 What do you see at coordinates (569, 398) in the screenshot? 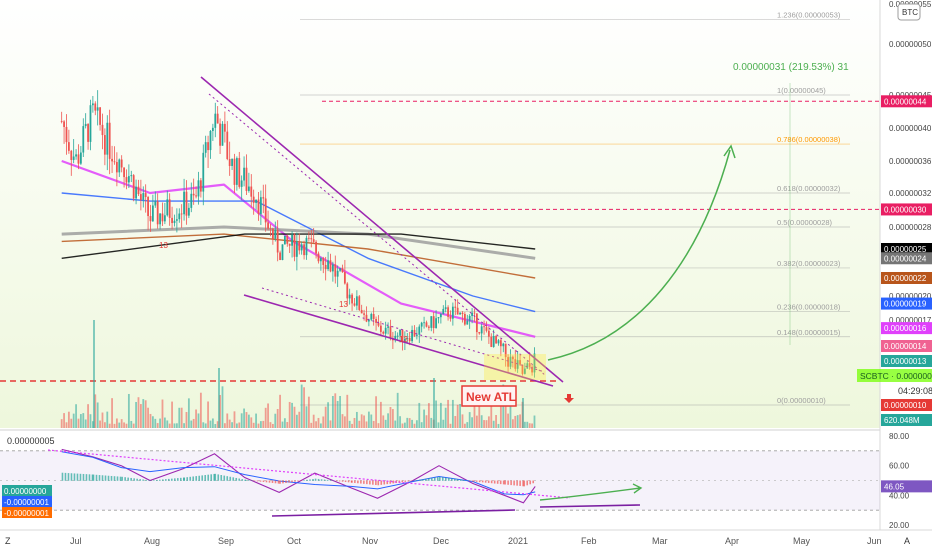
I see `atl-down-arrow-icon` at bounding box center [569, 398].